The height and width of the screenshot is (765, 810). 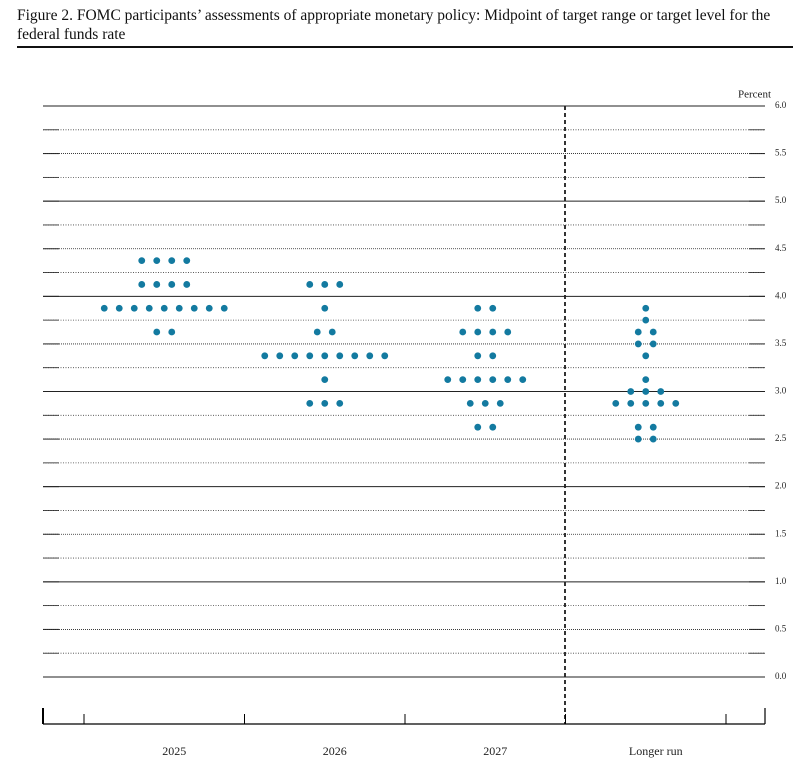 I want to click on title-rule, so click(x=405, y=47).